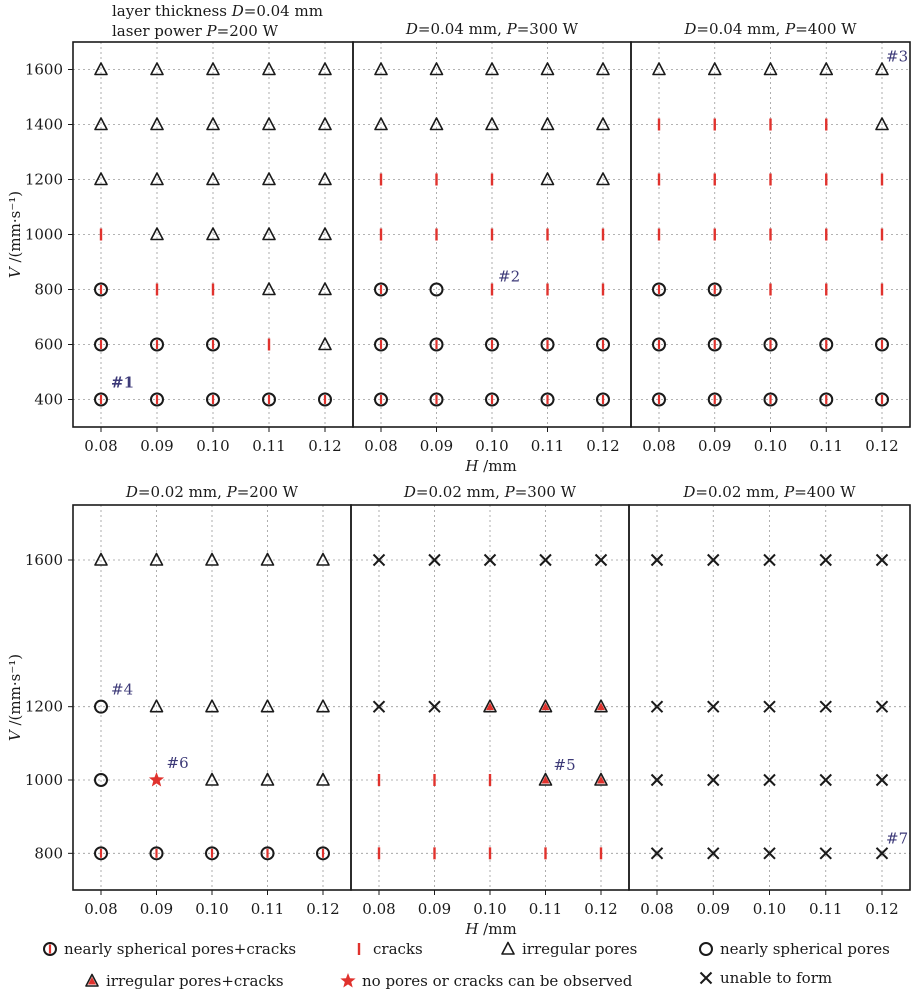  I want to click on panel-r2-p2: 0.08 0.09 0.10 0.11 0.12 D=0.02 mm, P=300 W #5, so click(490, 700).